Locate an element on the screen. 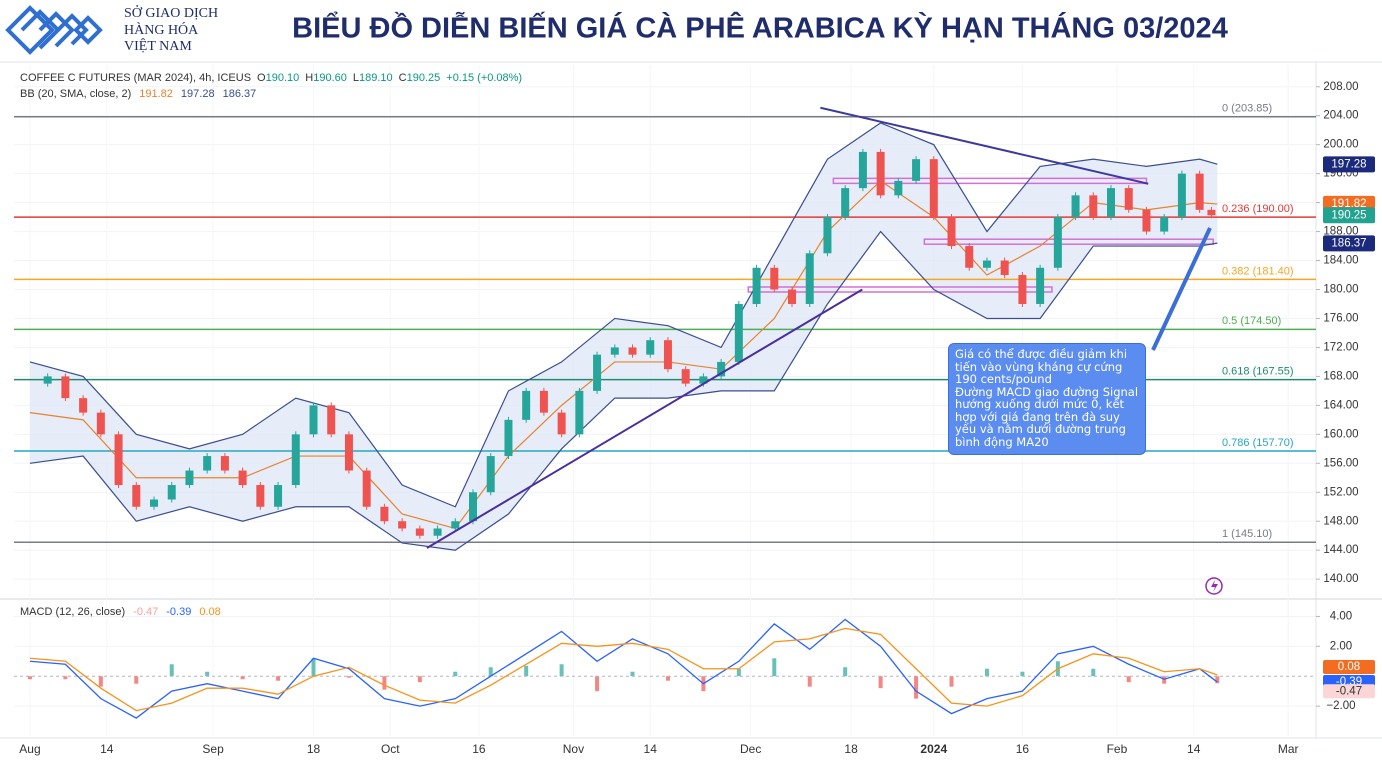 The image size is (1382, 764). y-tick-label: 188.00 is located at coordinates (1340, 232).